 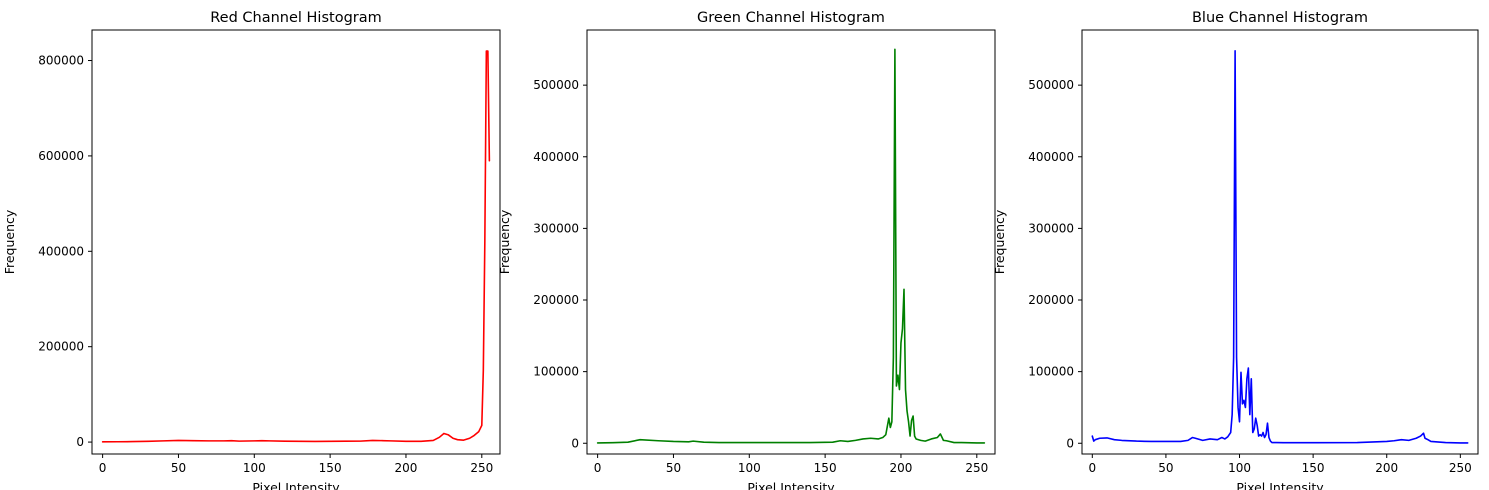 What do you see at coordinates (791, 18) in the screenshot?
I see `chart-title: Green Channel Histogram` at bounding box center [791, 18].